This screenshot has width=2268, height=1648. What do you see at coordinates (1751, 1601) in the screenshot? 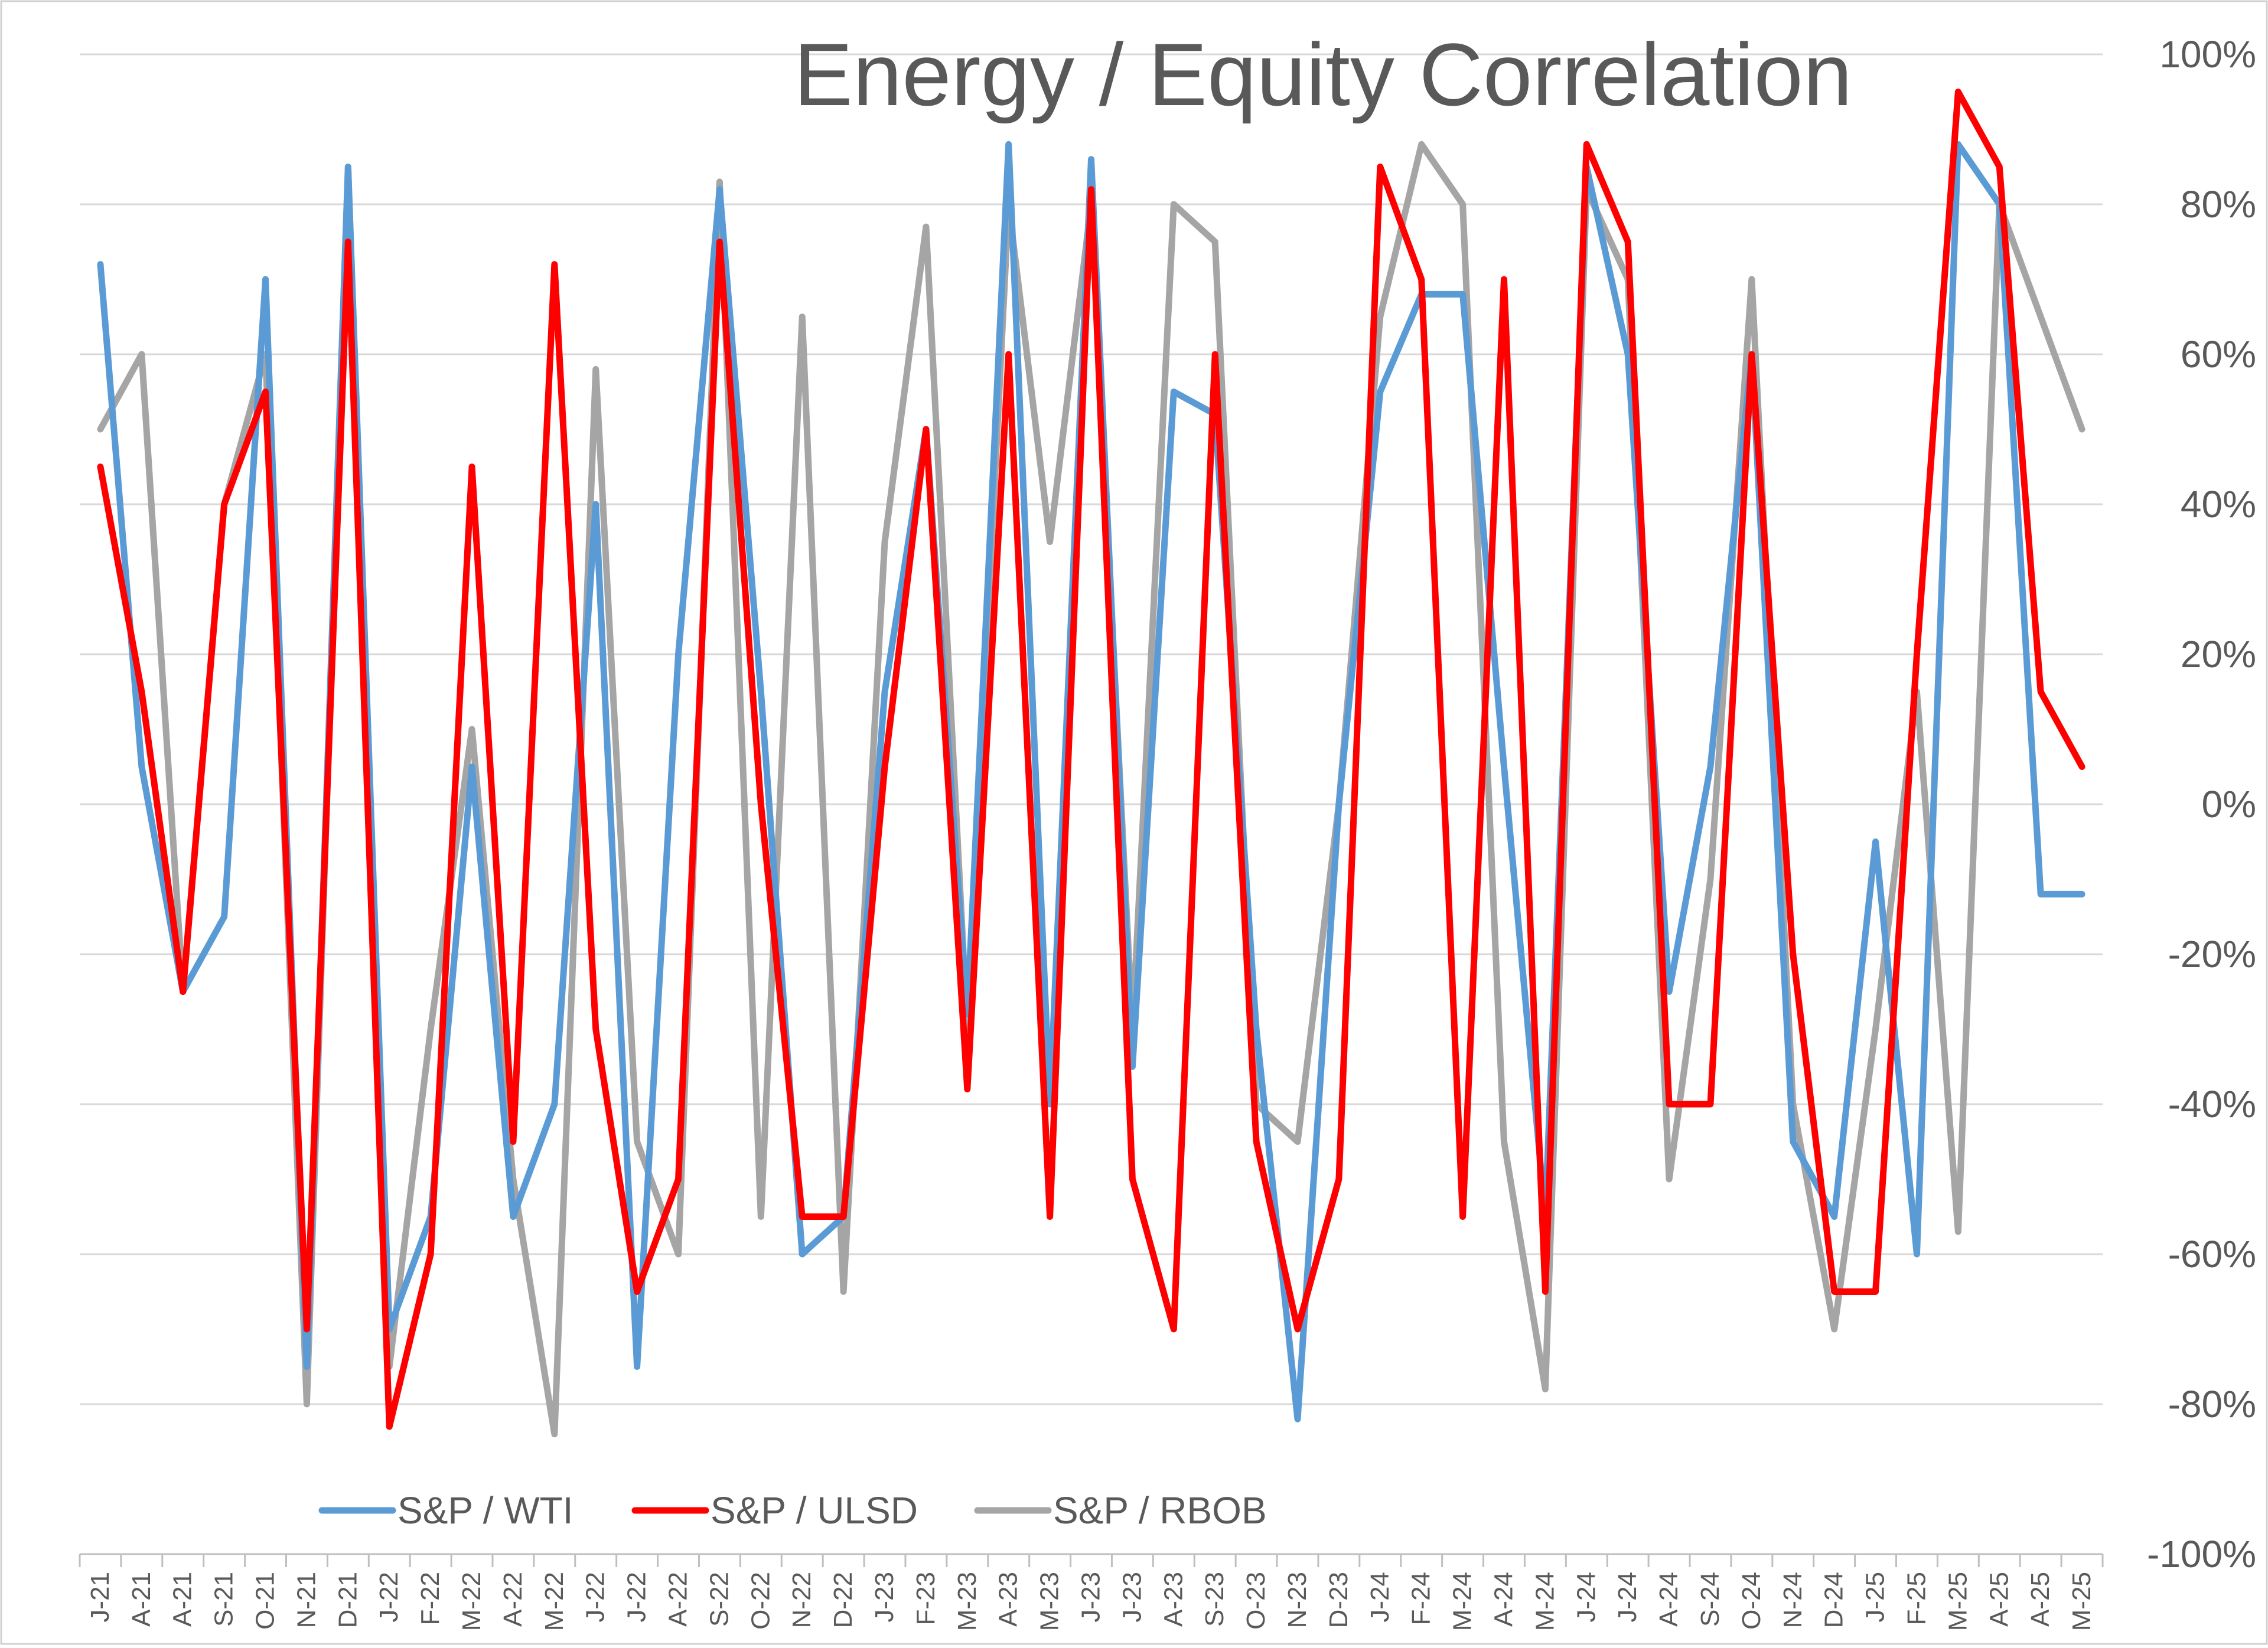
I see `x-tick-label: O-24` at bounding box center [1751, 1601].